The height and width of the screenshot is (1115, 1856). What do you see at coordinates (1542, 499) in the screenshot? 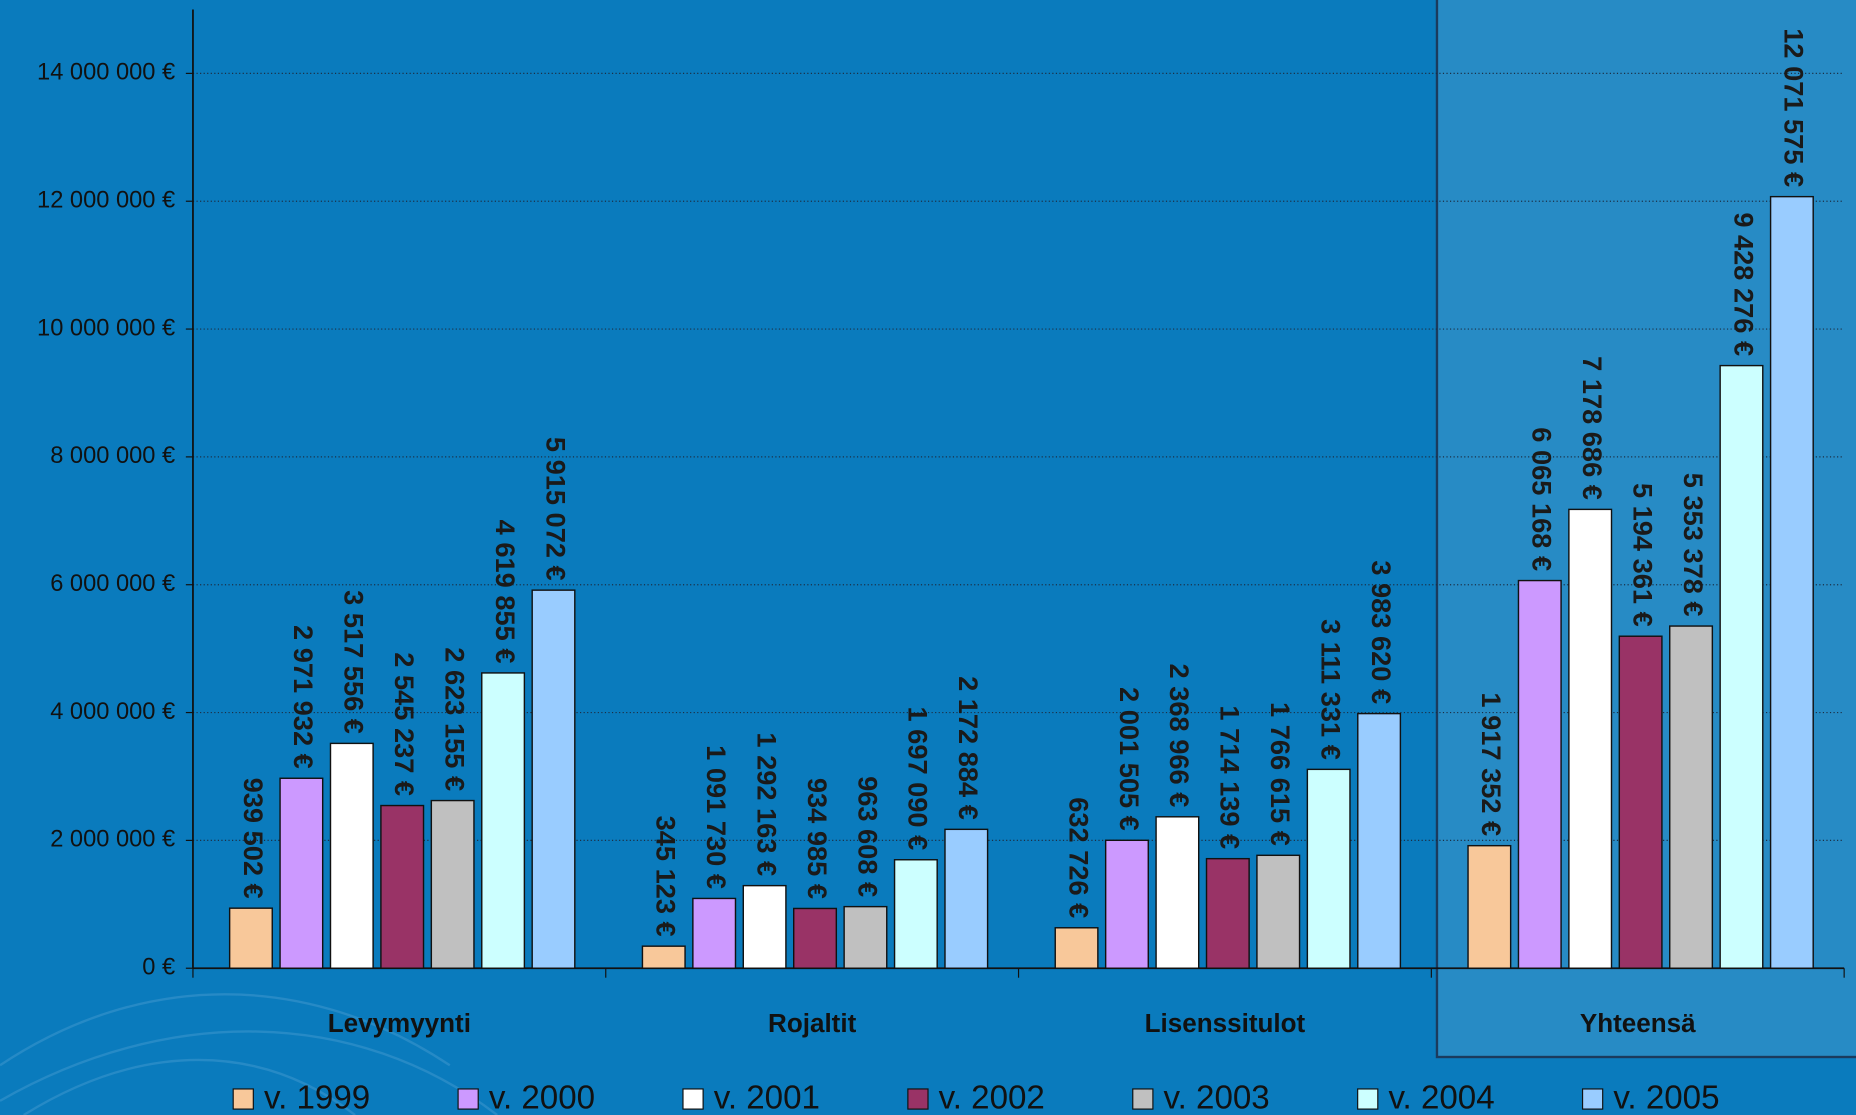
I see `value-label: 6 065 168 €` at bounding box center [1542, 499].